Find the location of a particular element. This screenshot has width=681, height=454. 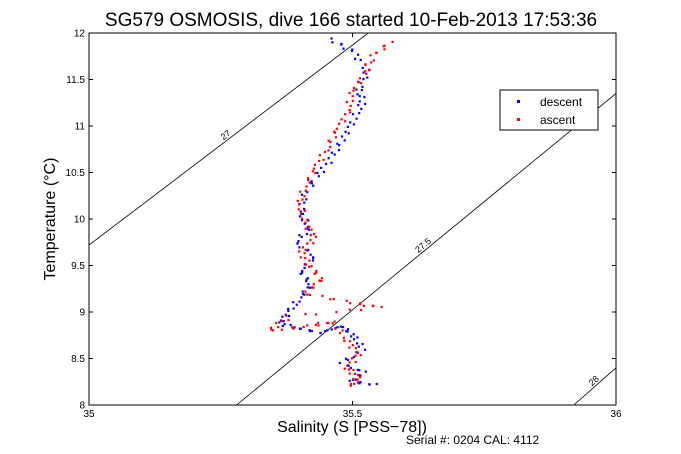

y-tick-label: 9 is located at coordinates (82, 313).